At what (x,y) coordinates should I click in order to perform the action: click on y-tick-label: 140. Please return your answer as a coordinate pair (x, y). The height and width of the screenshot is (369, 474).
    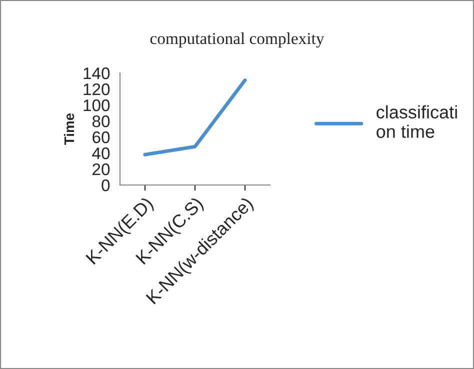
    Looking at the image, I should click on (97, 73).